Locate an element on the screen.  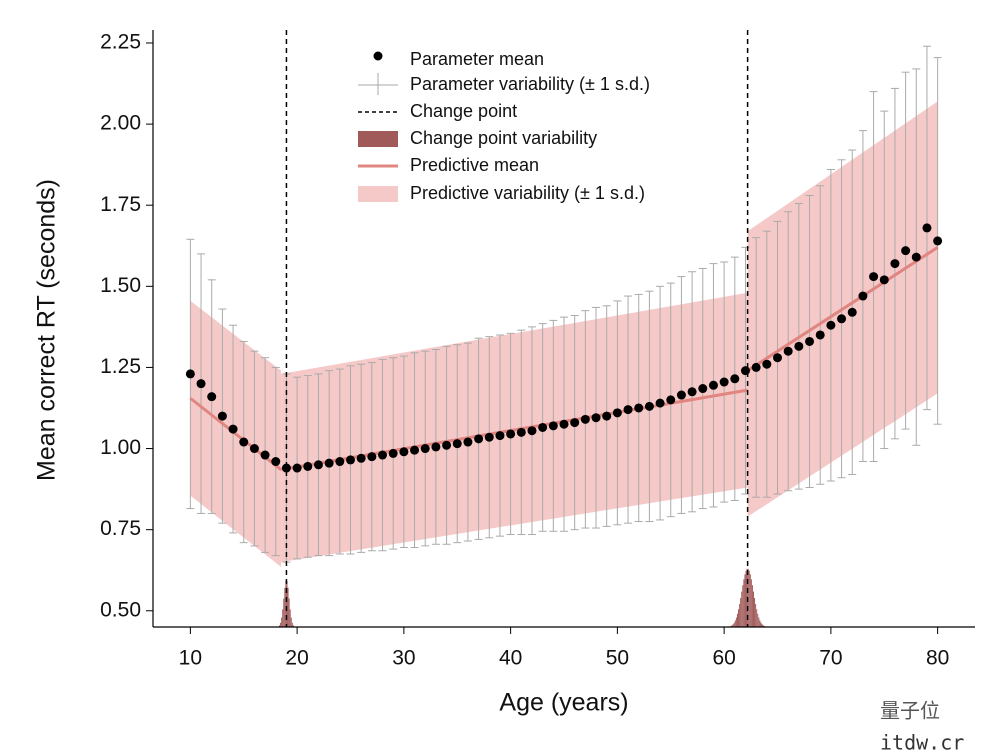
y-tick-label: 1.75 is located at coordinates (120, 204).